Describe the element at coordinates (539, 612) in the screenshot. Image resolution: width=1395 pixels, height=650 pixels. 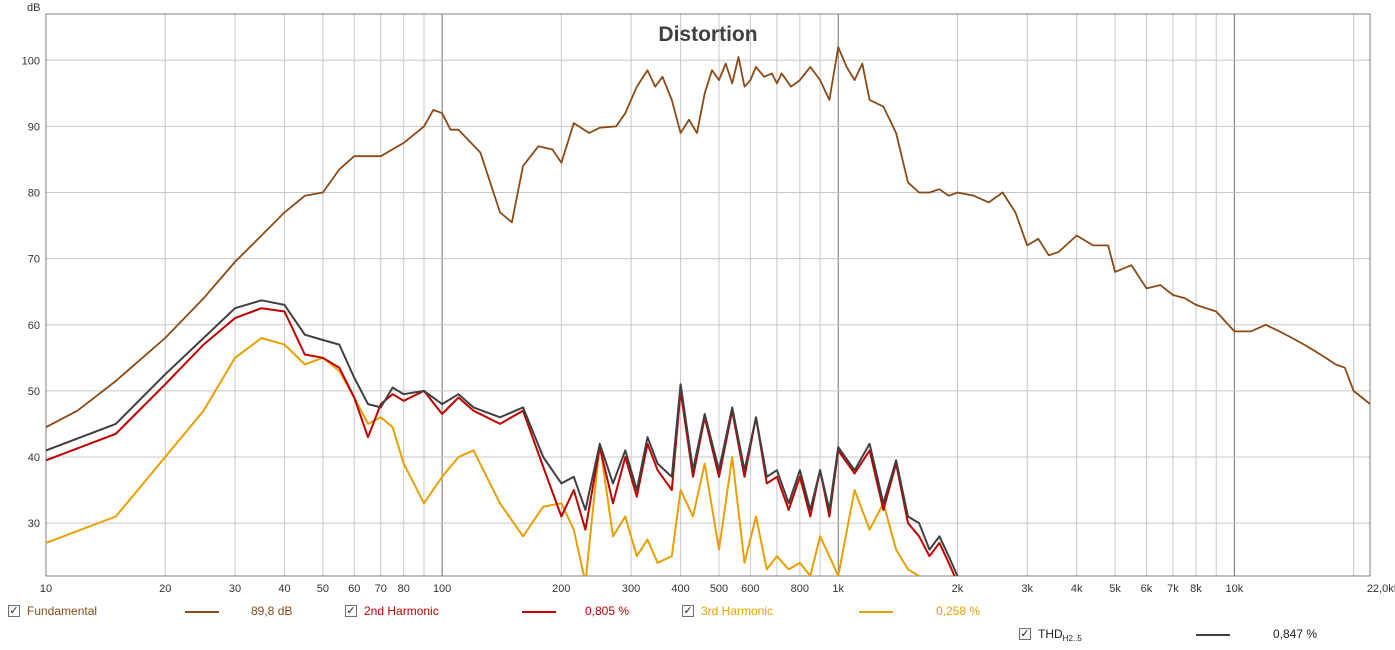
I see `2nd-harmonic-swatch` at that location.